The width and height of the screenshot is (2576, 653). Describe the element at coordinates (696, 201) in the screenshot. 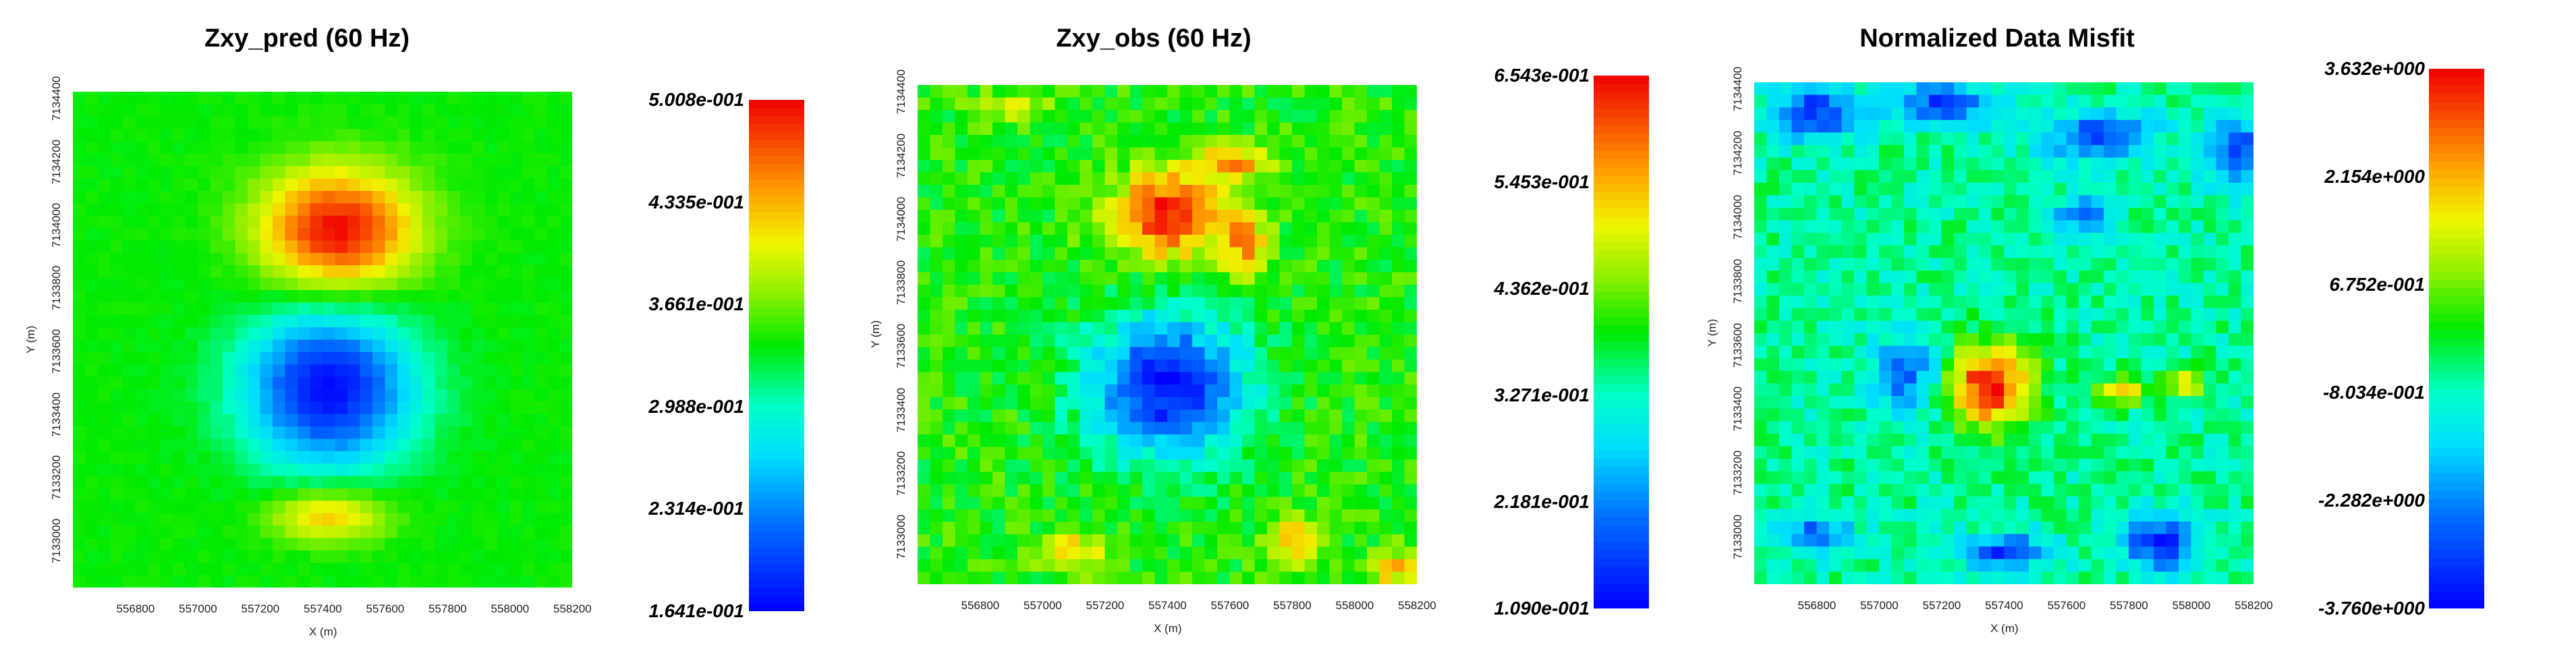

I see `colorbar-label: 4.335e-001` at that location.